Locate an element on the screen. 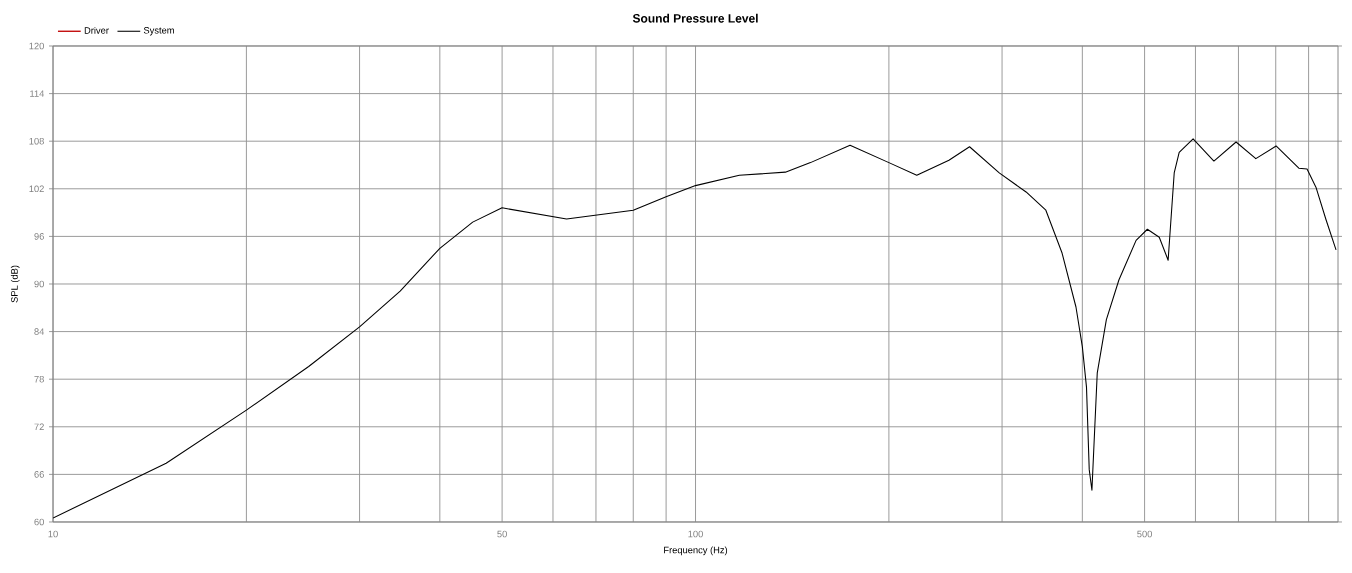 This screenshot has width=1352, height=573. chart-title: Sound Pressure Level is located at coordinates (695, 18).